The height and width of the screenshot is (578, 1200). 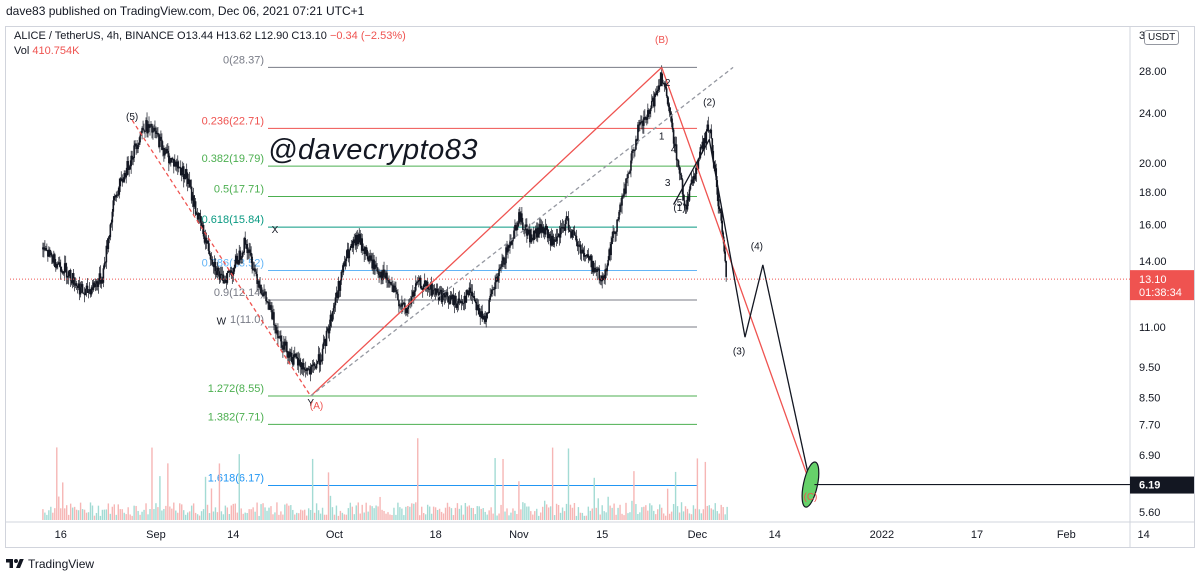 I want to click on wave-label: (5), so click(x=132, y=117).